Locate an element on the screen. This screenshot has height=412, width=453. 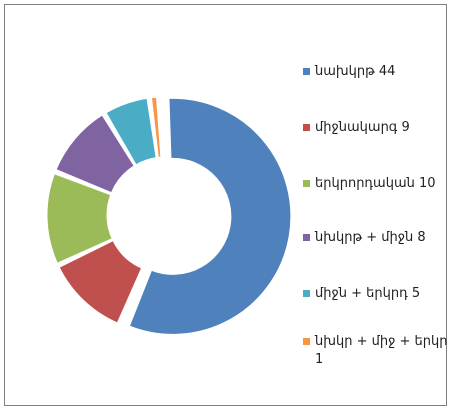
legend-label: նխկր + միջ + երկր 1 is located at coordinates (381, 350).